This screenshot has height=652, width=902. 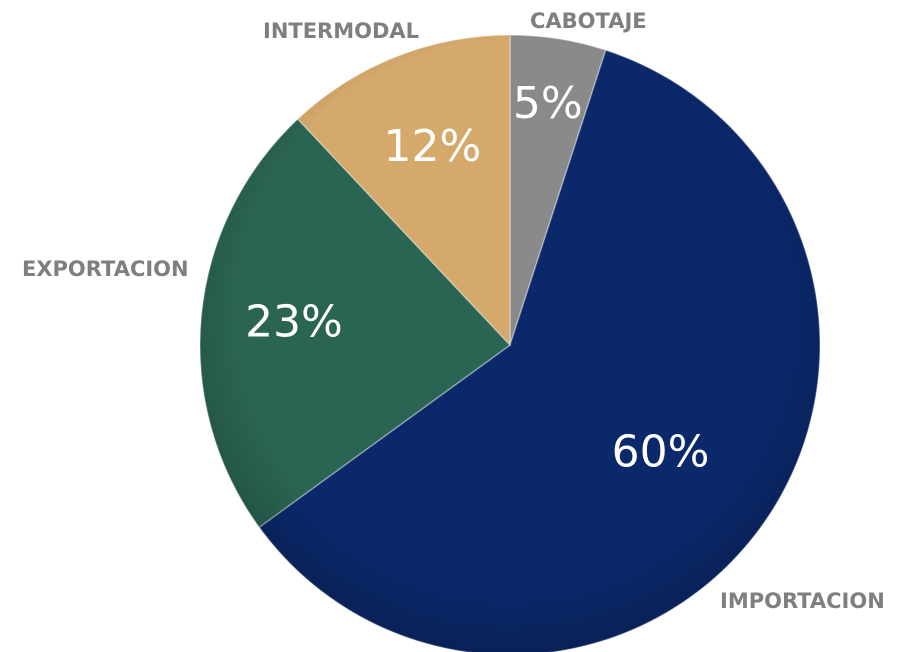 I want to click on category-label: CABOTAJE, so click(x=588, y=21).